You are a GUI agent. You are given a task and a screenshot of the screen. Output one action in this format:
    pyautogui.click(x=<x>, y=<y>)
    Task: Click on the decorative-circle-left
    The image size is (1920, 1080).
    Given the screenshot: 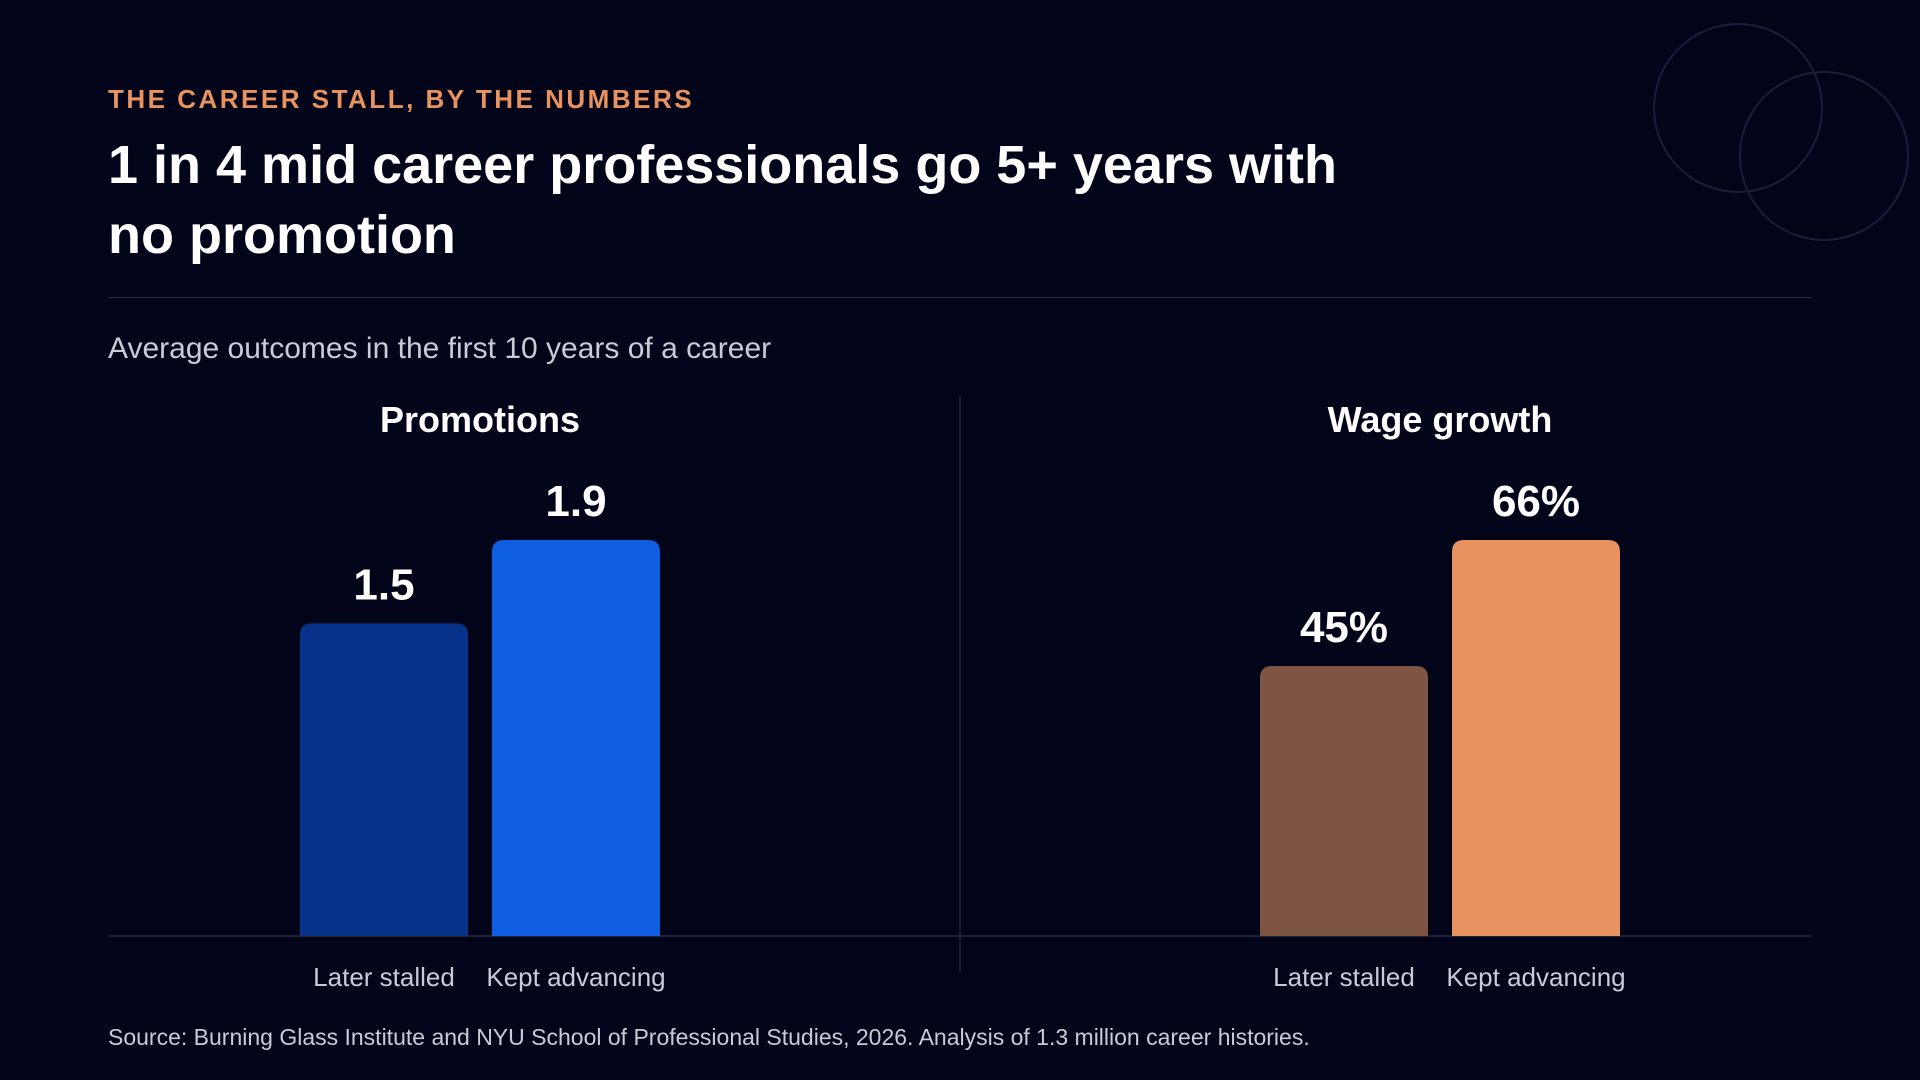 What is the action you would take?
    pyautogui.click(x=1738, y=108)
    